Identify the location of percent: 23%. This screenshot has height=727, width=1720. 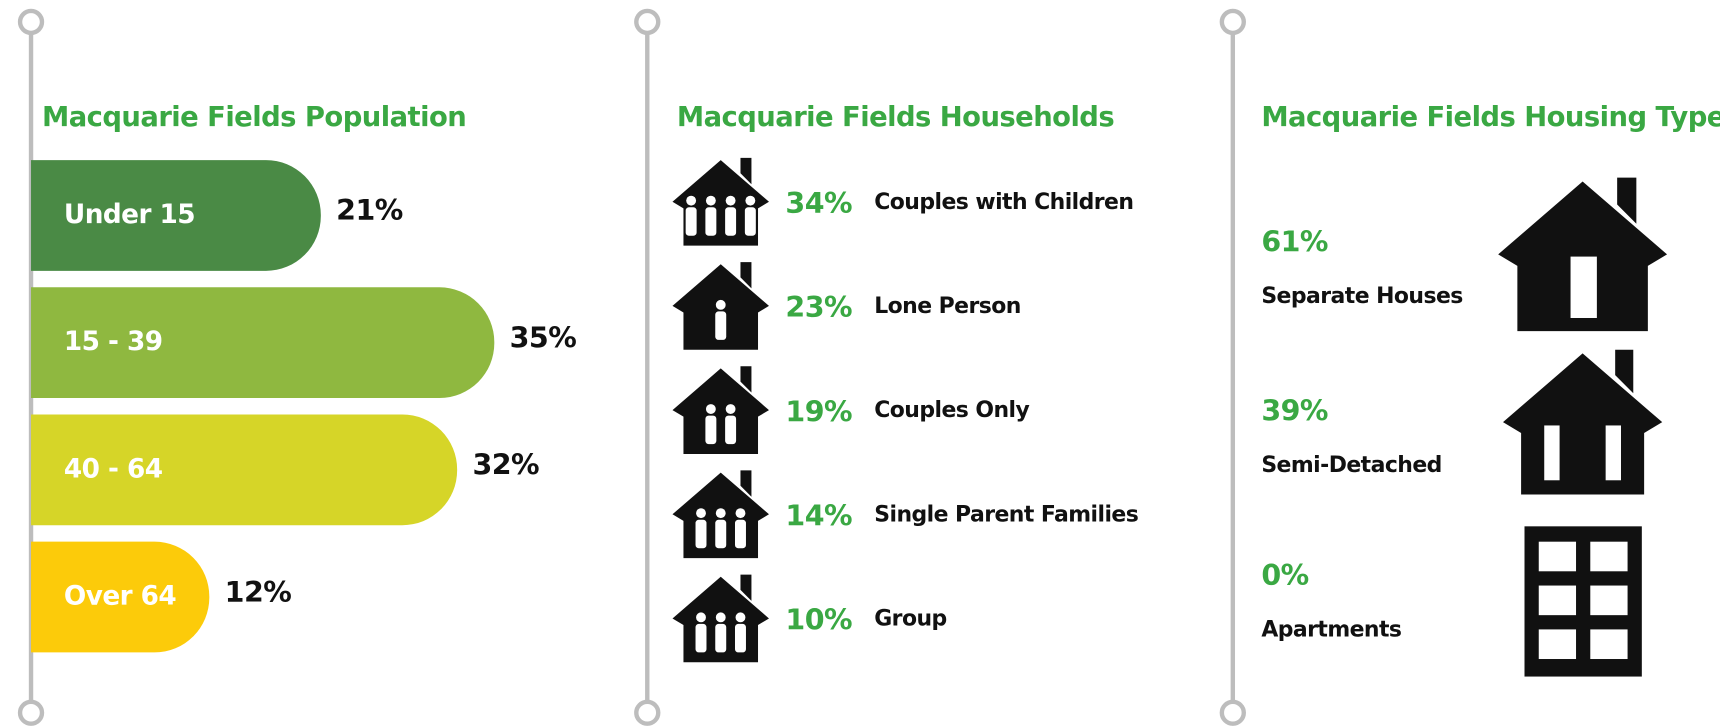
(818, 307).